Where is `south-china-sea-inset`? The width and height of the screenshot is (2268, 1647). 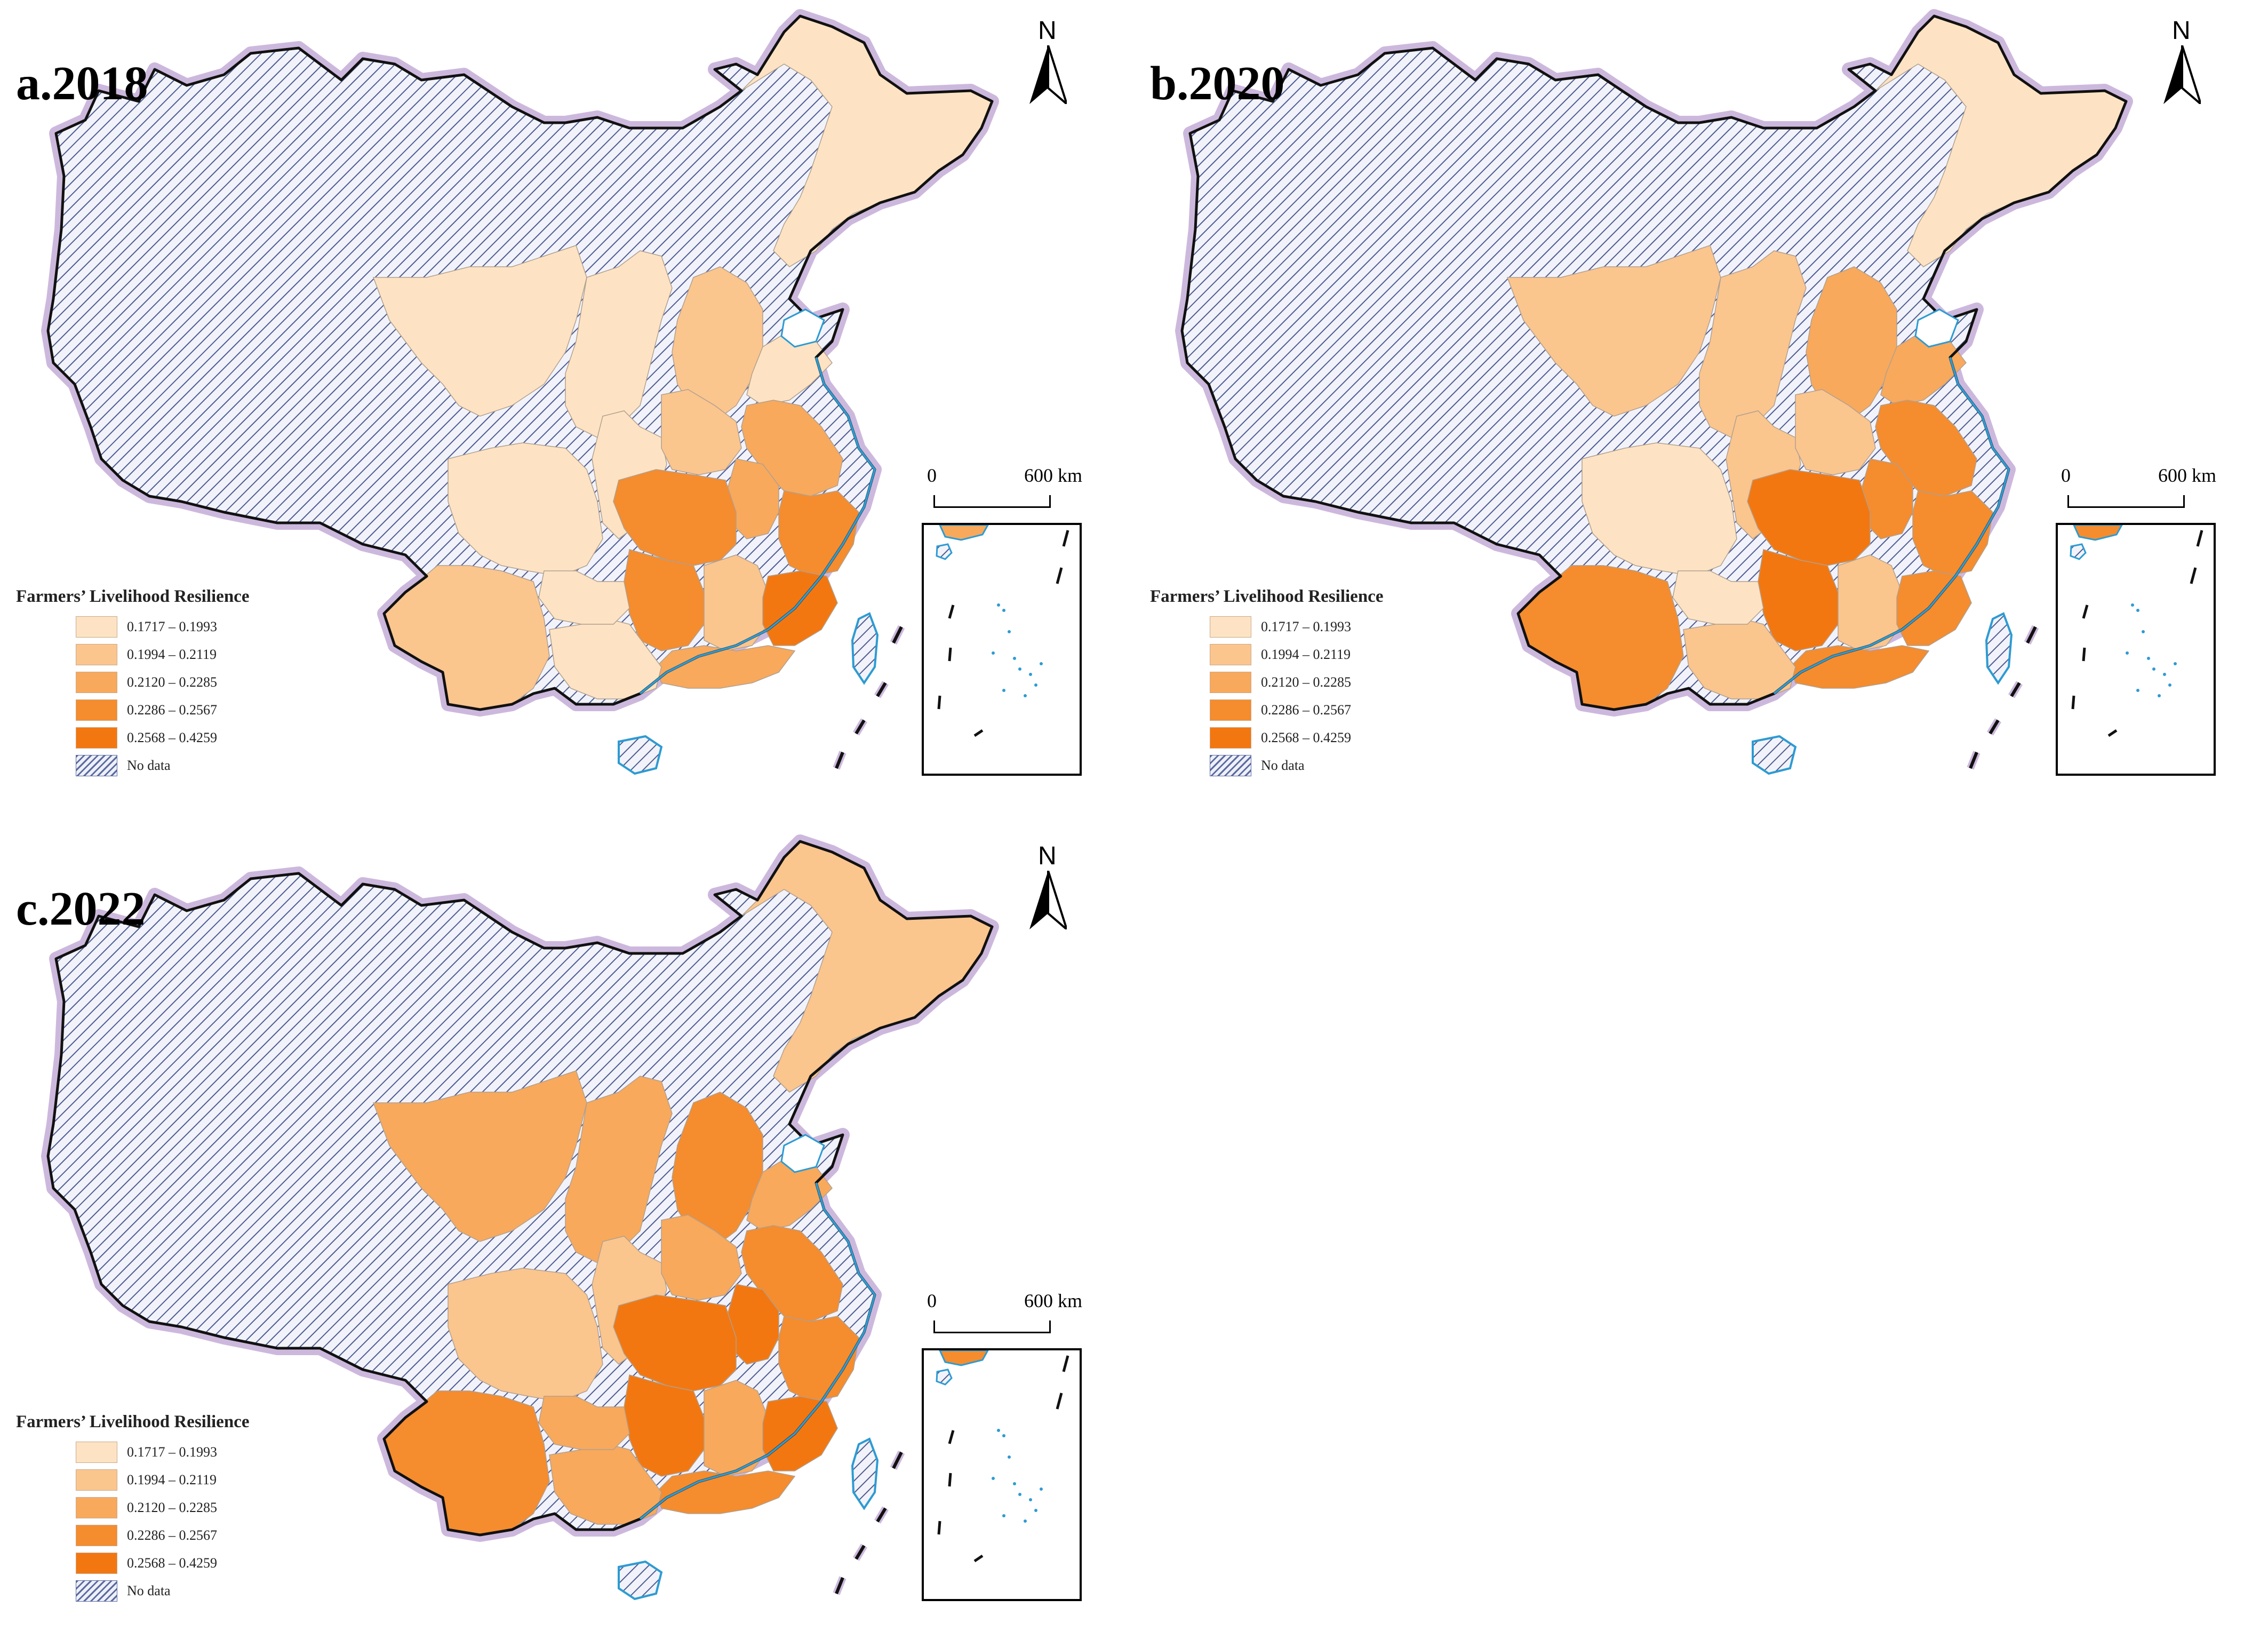 south-china-sea-inset is located at coordinates (2136, 649).